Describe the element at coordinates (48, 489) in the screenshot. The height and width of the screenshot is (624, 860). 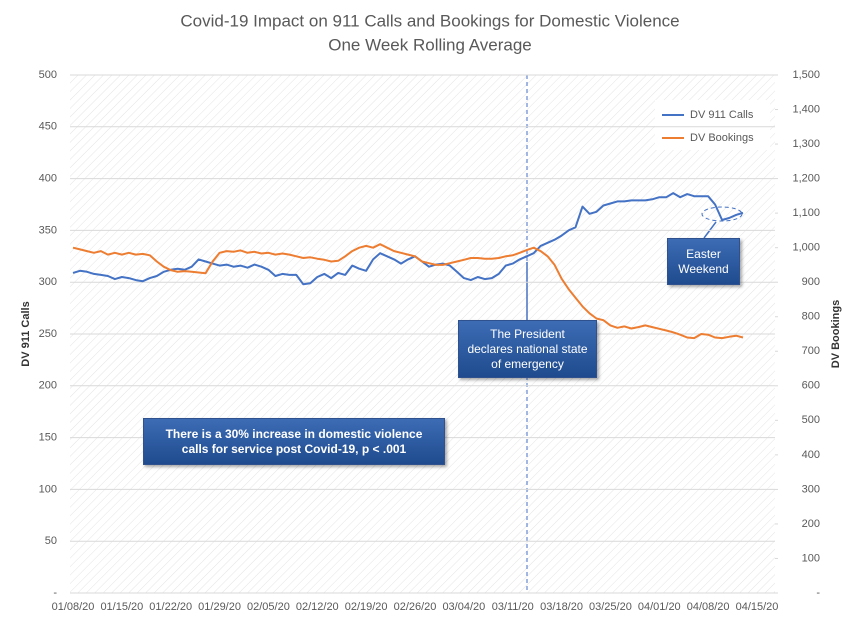
I see `y-tick-label: 100` at that location.